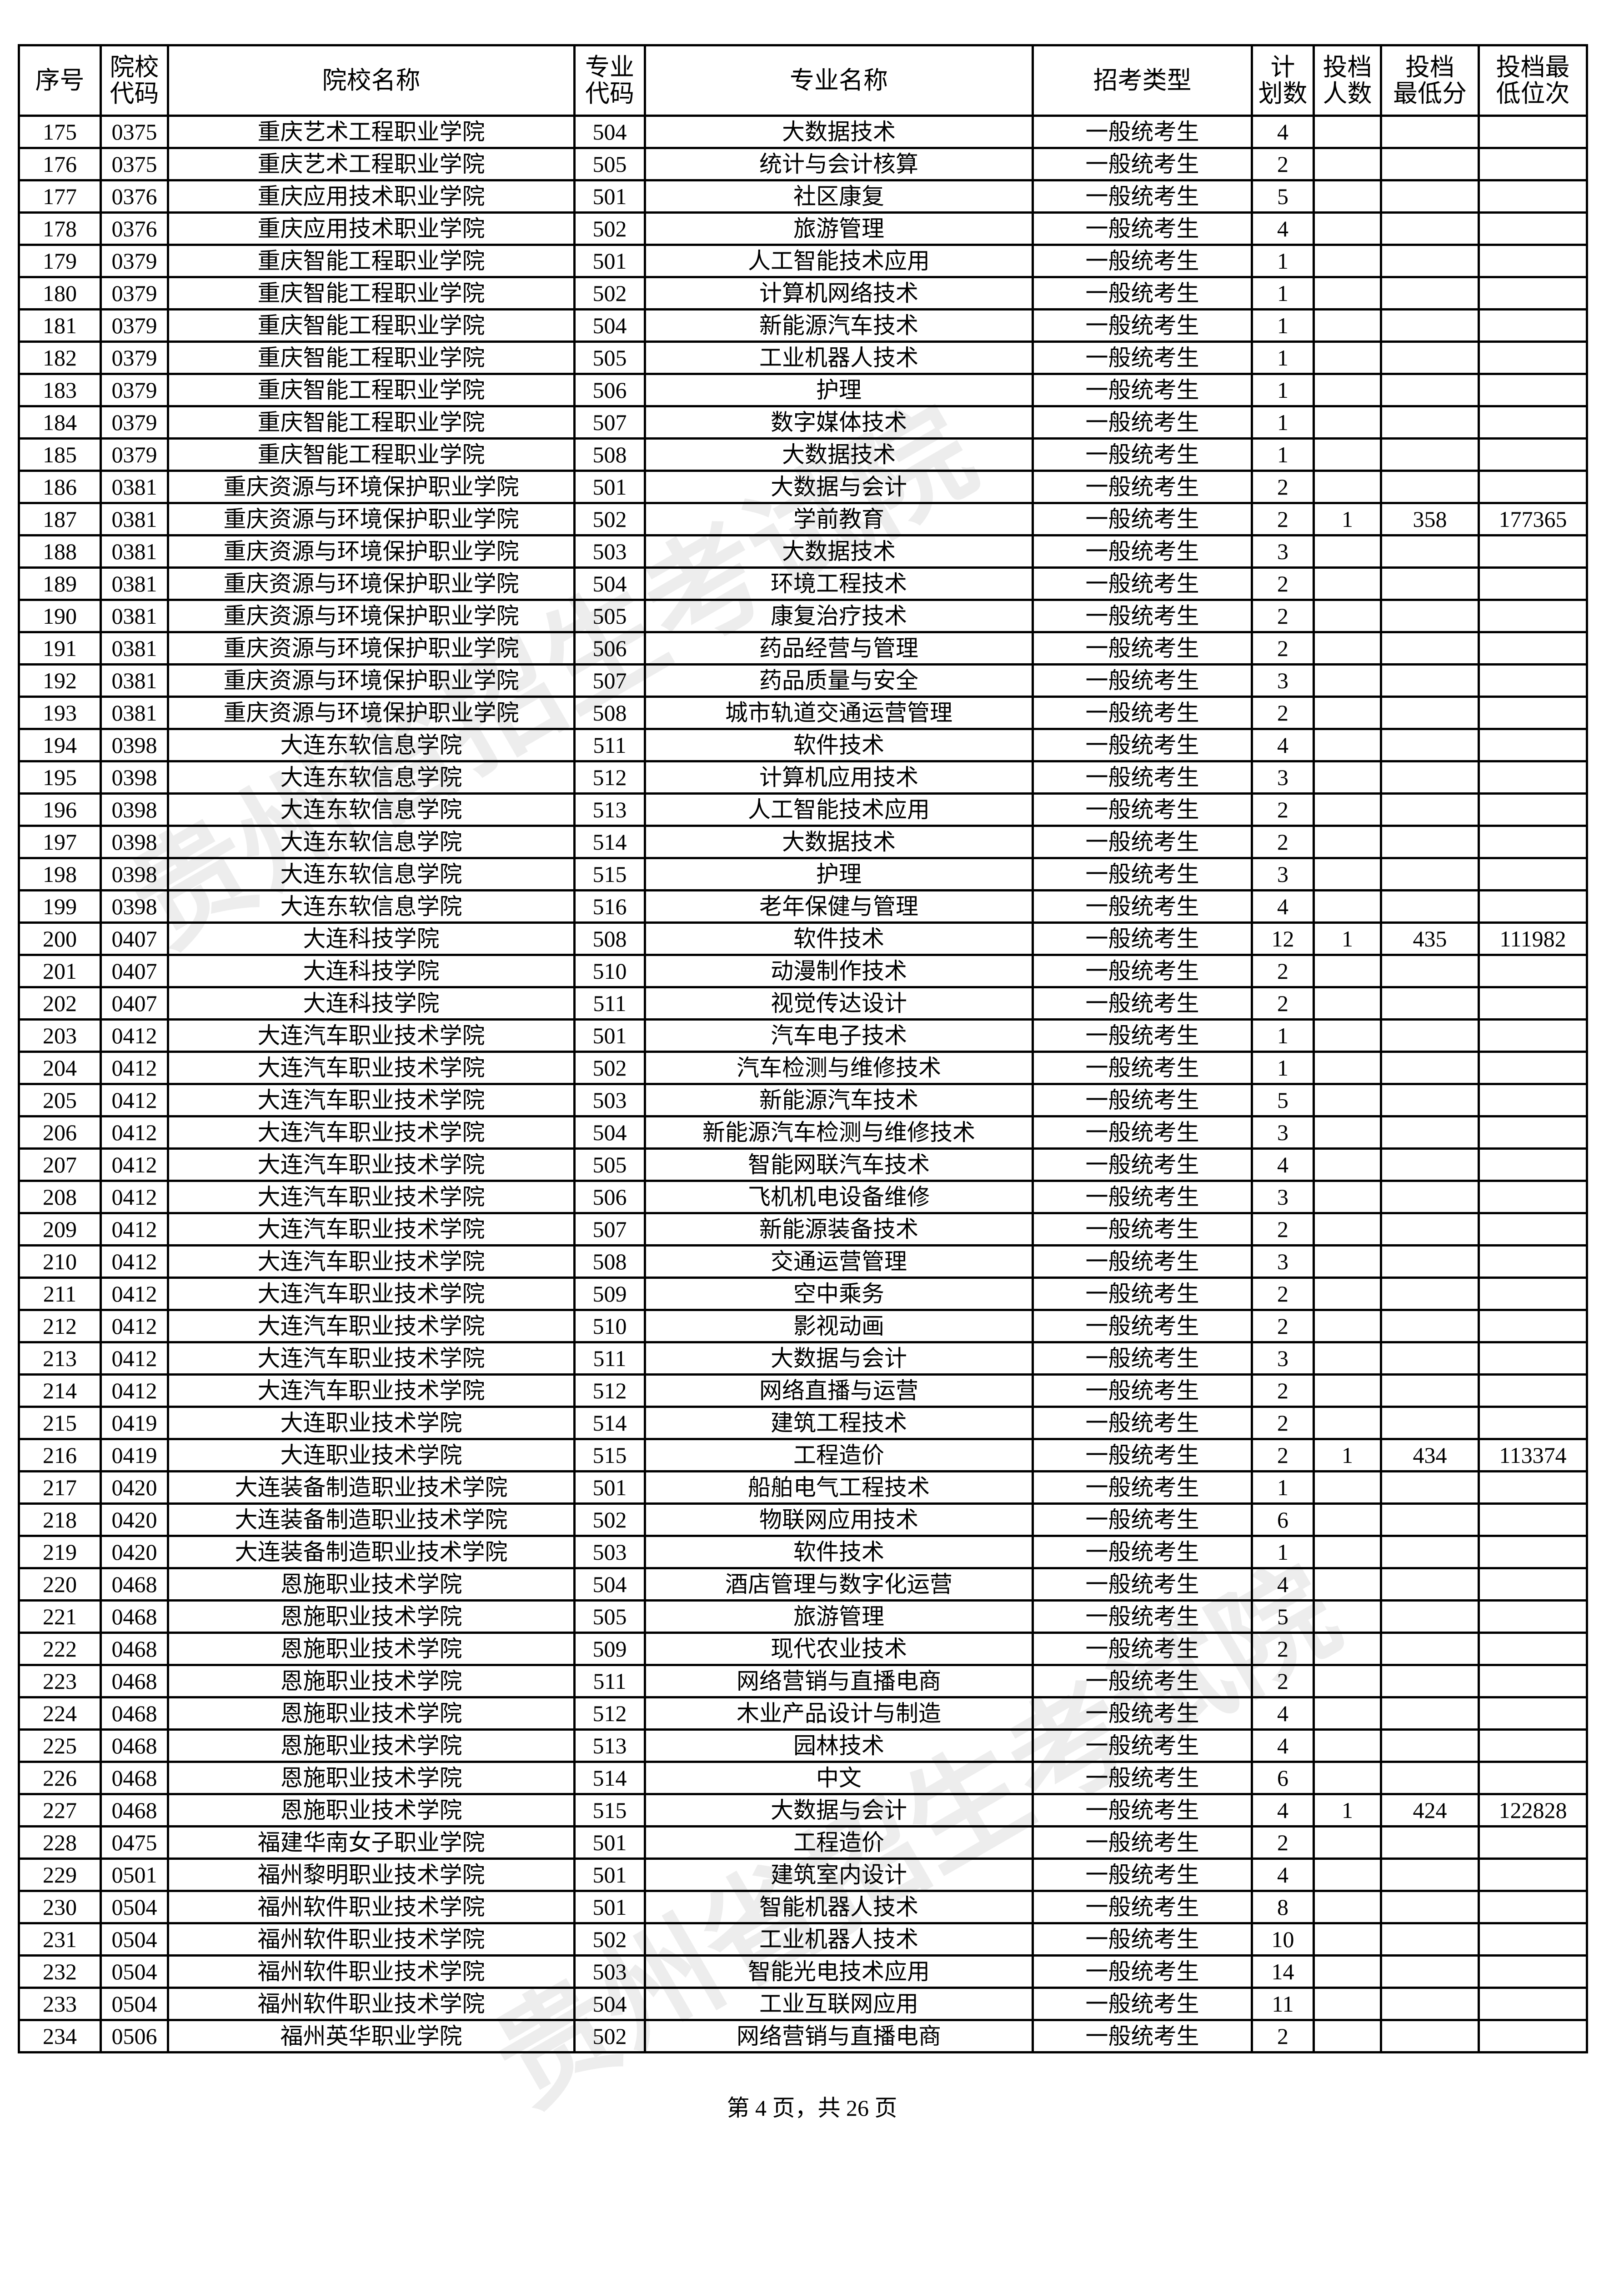 The height and width of the screenshot is (2273, 1624). I want to click on cell-major-name: 旅游管理, so click(839, 228).